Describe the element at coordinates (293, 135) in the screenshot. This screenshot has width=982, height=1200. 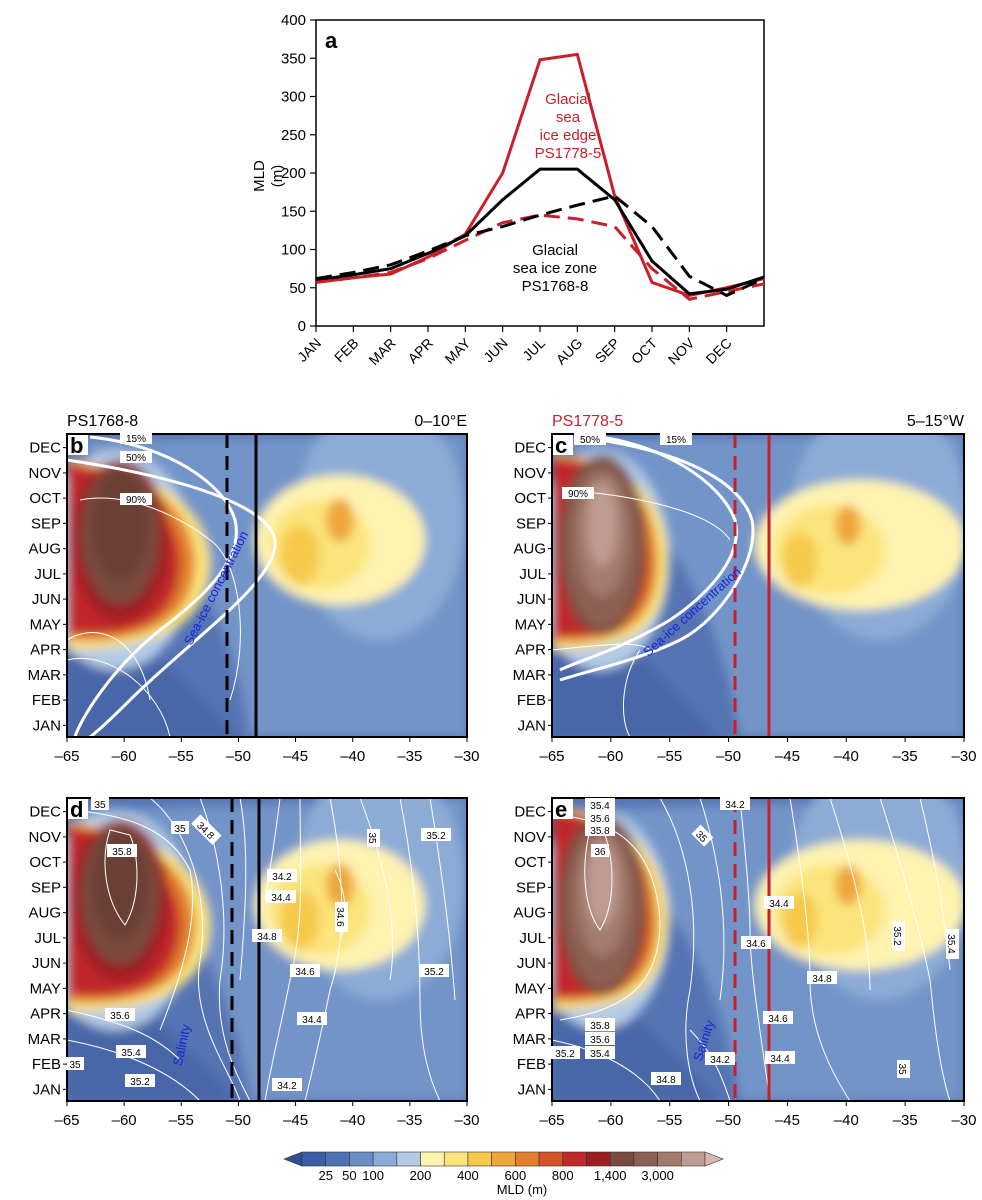
I see `y-tick-label: 250` at that location.